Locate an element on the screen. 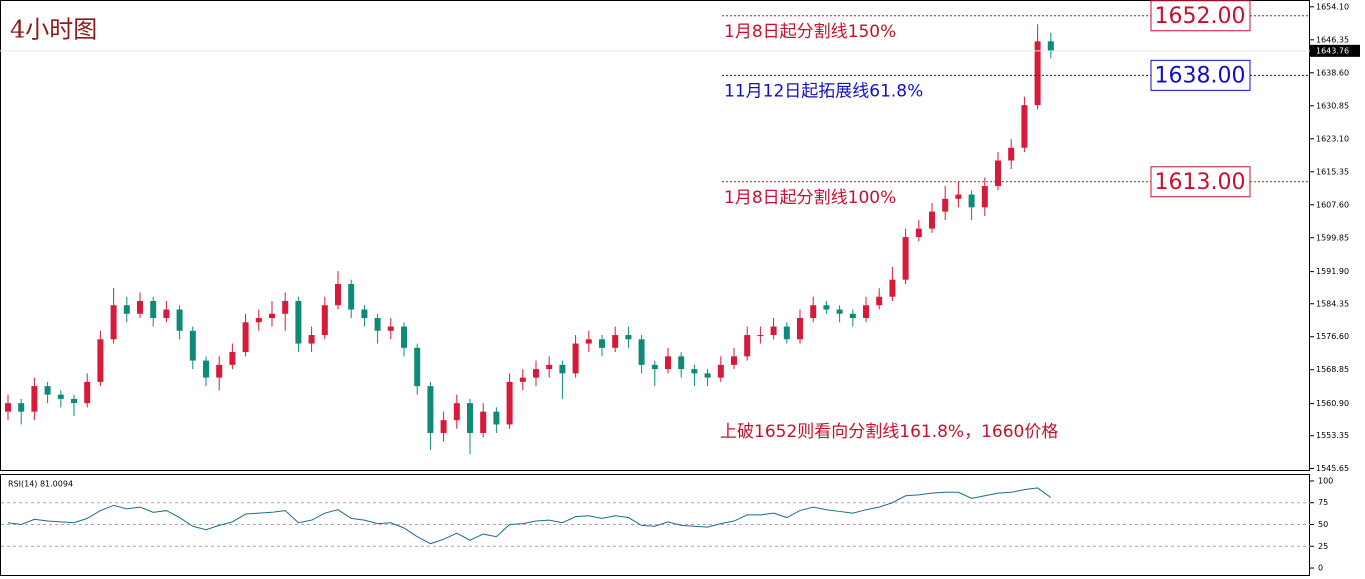 The image size is (1365, 579). y-tick-label: 100 is located at coordinates (1325, 480).